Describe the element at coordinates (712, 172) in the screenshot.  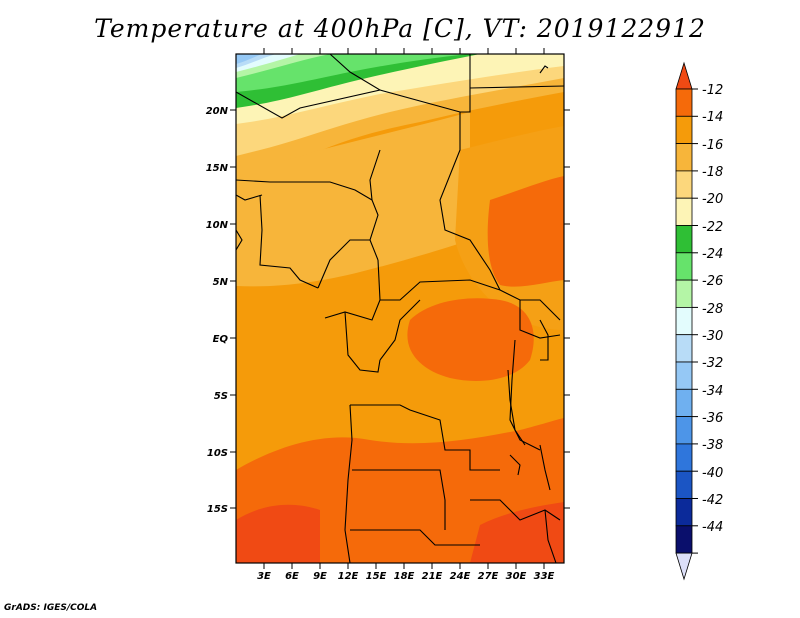
I see `colorbar-label-minus18: -18` at that location.